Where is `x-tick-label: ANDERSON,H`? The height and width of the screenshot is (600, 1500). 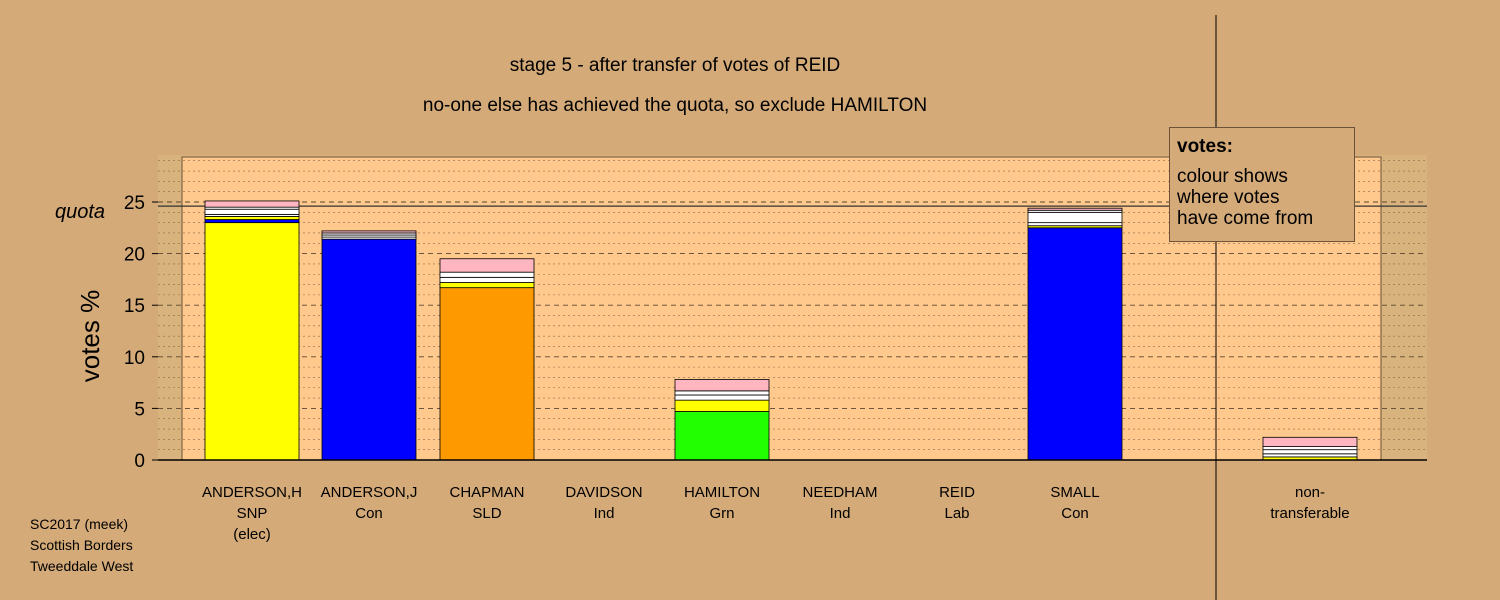
x-tick-label: ANDERSON,H is located at coordinates (252, 492).